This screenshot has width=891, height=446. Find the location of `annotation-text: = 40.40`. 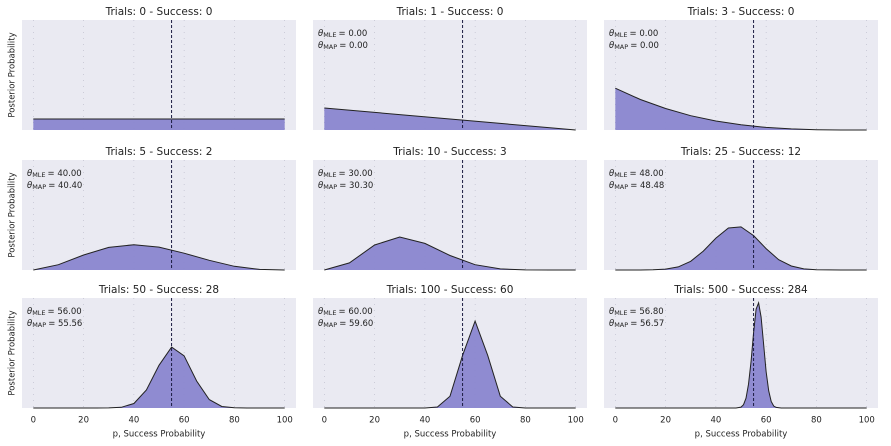

annotation-text: = 40.40 is located at coordinates (65, 186).